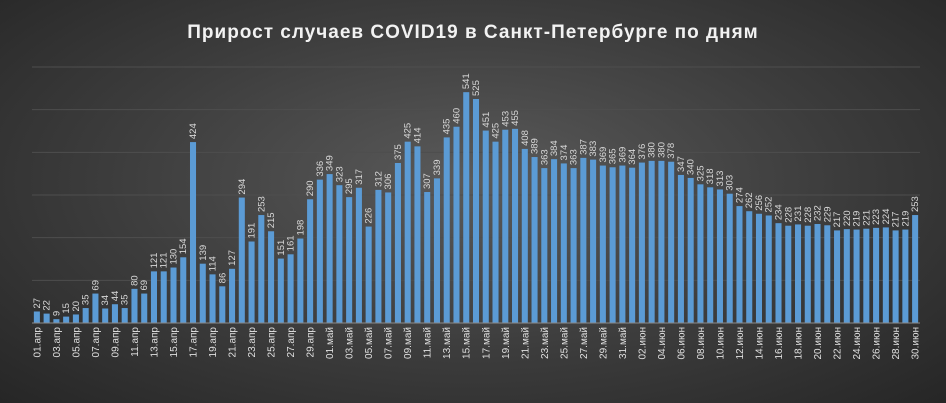 Image resolution: width=946 pixels, height=403 pixels. Describe the element at coordinates (847, 218) in the screenshot. I see `data-label: 220` at that location.